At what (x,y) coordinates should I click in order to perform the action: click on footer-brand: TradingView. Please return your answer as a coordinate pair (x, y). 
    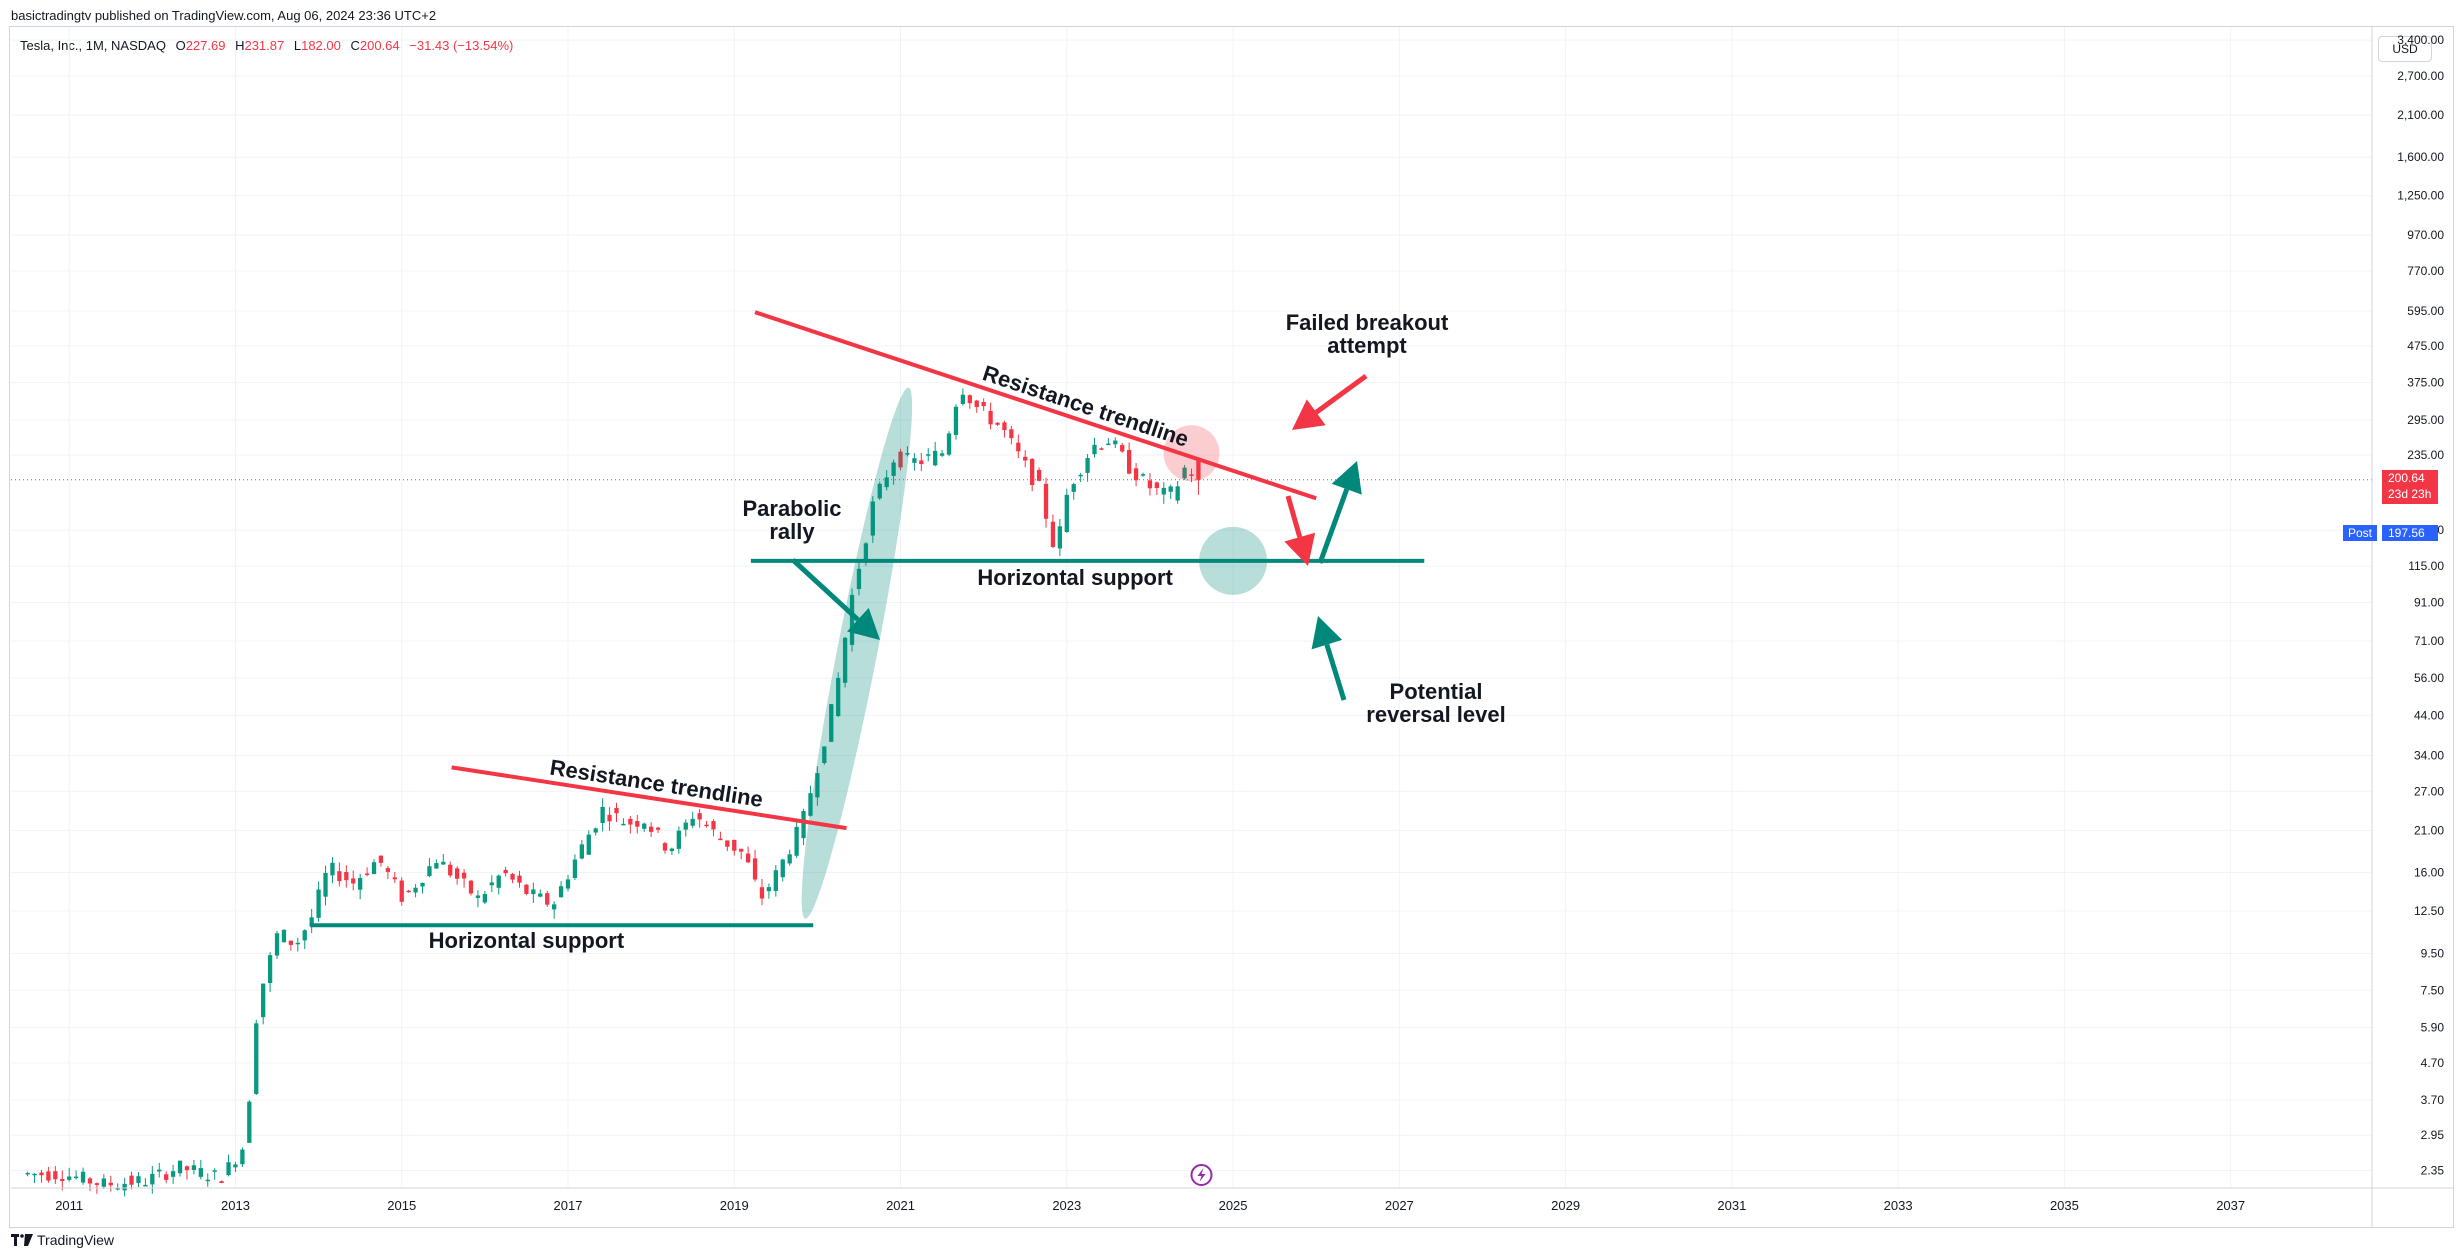
    Looking at the image, I should click on (62, 1240).